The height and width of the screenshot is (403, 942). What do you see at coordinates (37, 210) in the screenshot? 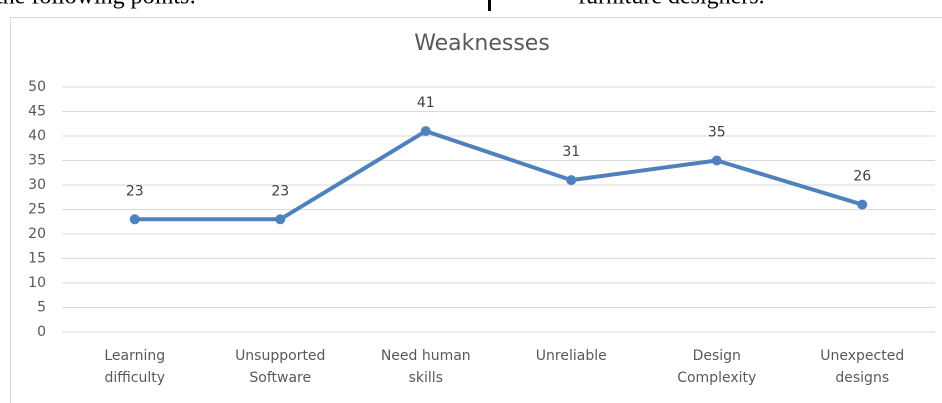
I see `y-tick-label: 25` at bounding box center [37, 210].